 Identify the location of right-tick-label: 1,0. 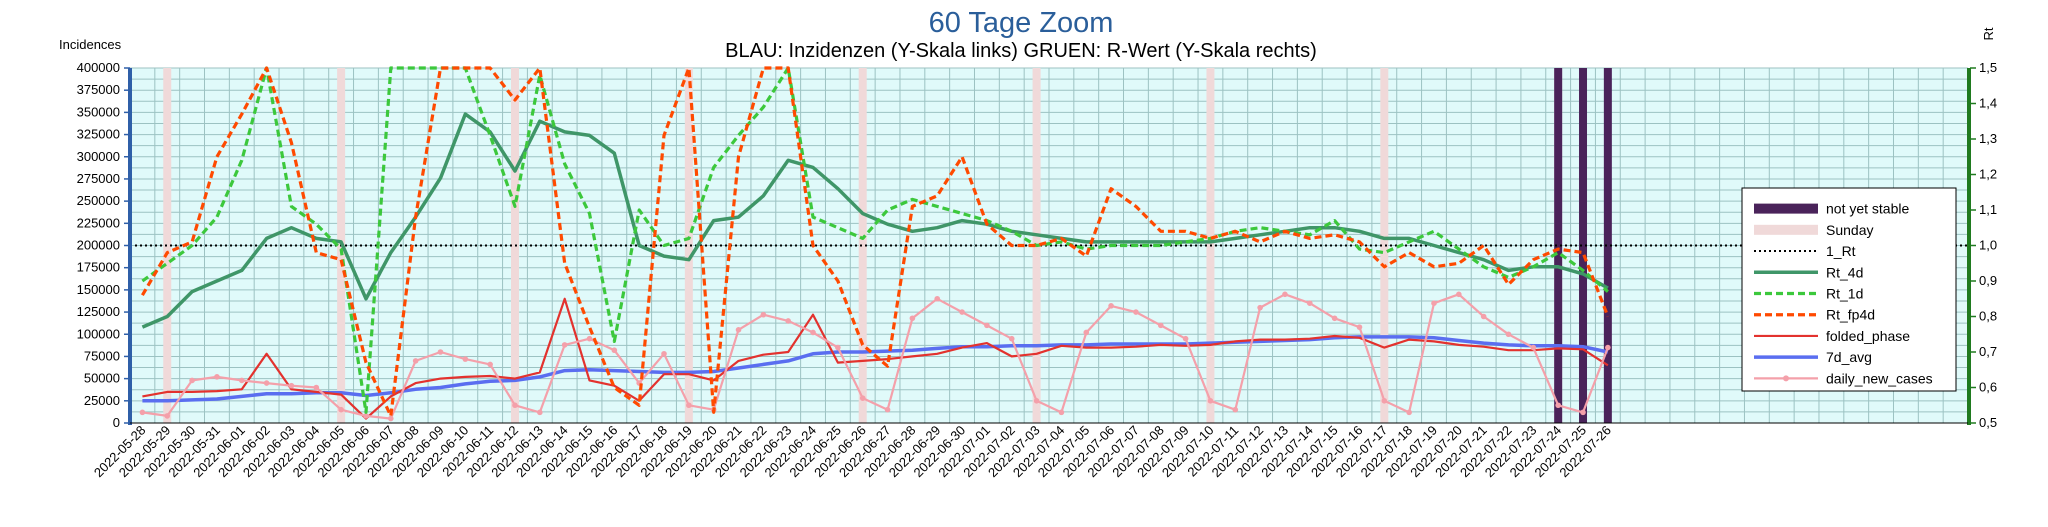
(1988, 245).